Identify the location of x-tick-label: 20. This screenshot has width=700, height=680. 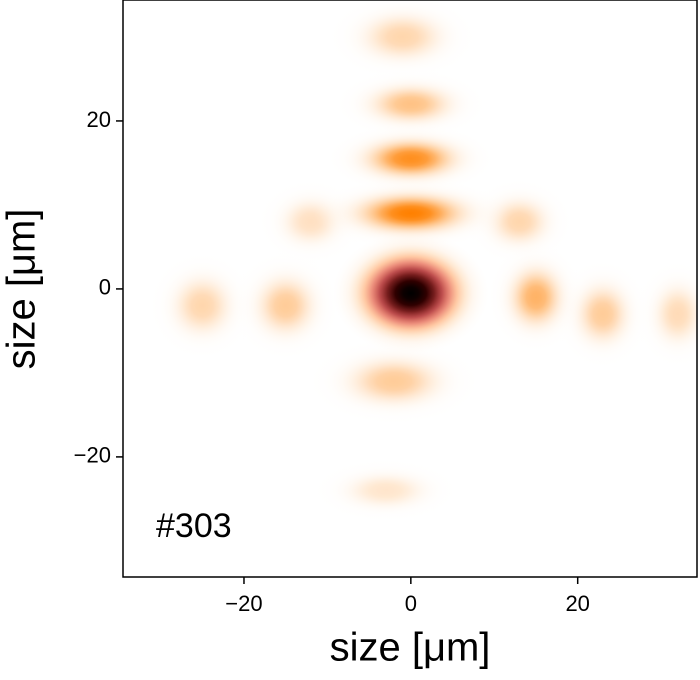
(577, 603).